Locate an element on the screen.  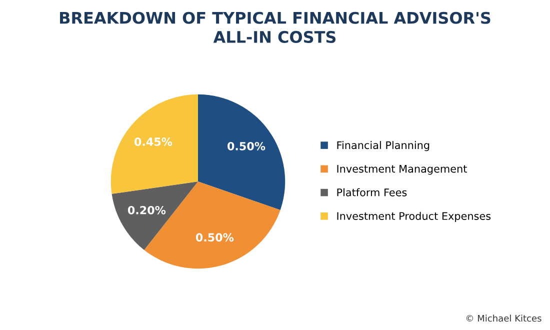
legend-label: Investment Management is located at coordinates (402, 169).